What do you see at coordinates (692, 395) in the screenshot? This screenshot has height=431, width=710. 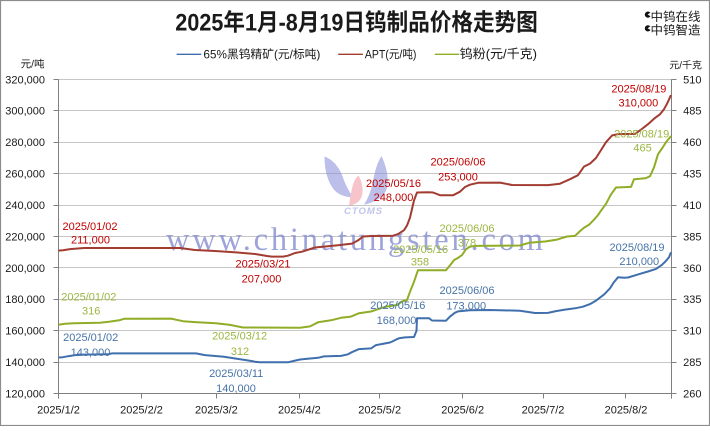 I see `svg-text: 260` at bounding box center [692, 395].